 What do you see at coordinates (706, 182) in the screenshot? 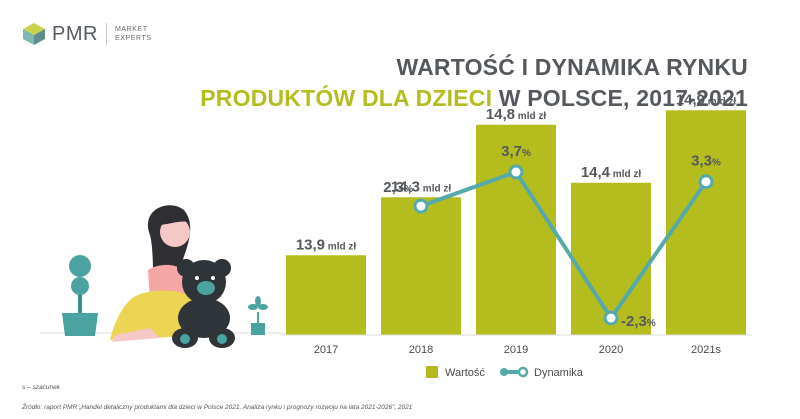
I see `dynamika-point-2021s` at bounding box center [706, 182].